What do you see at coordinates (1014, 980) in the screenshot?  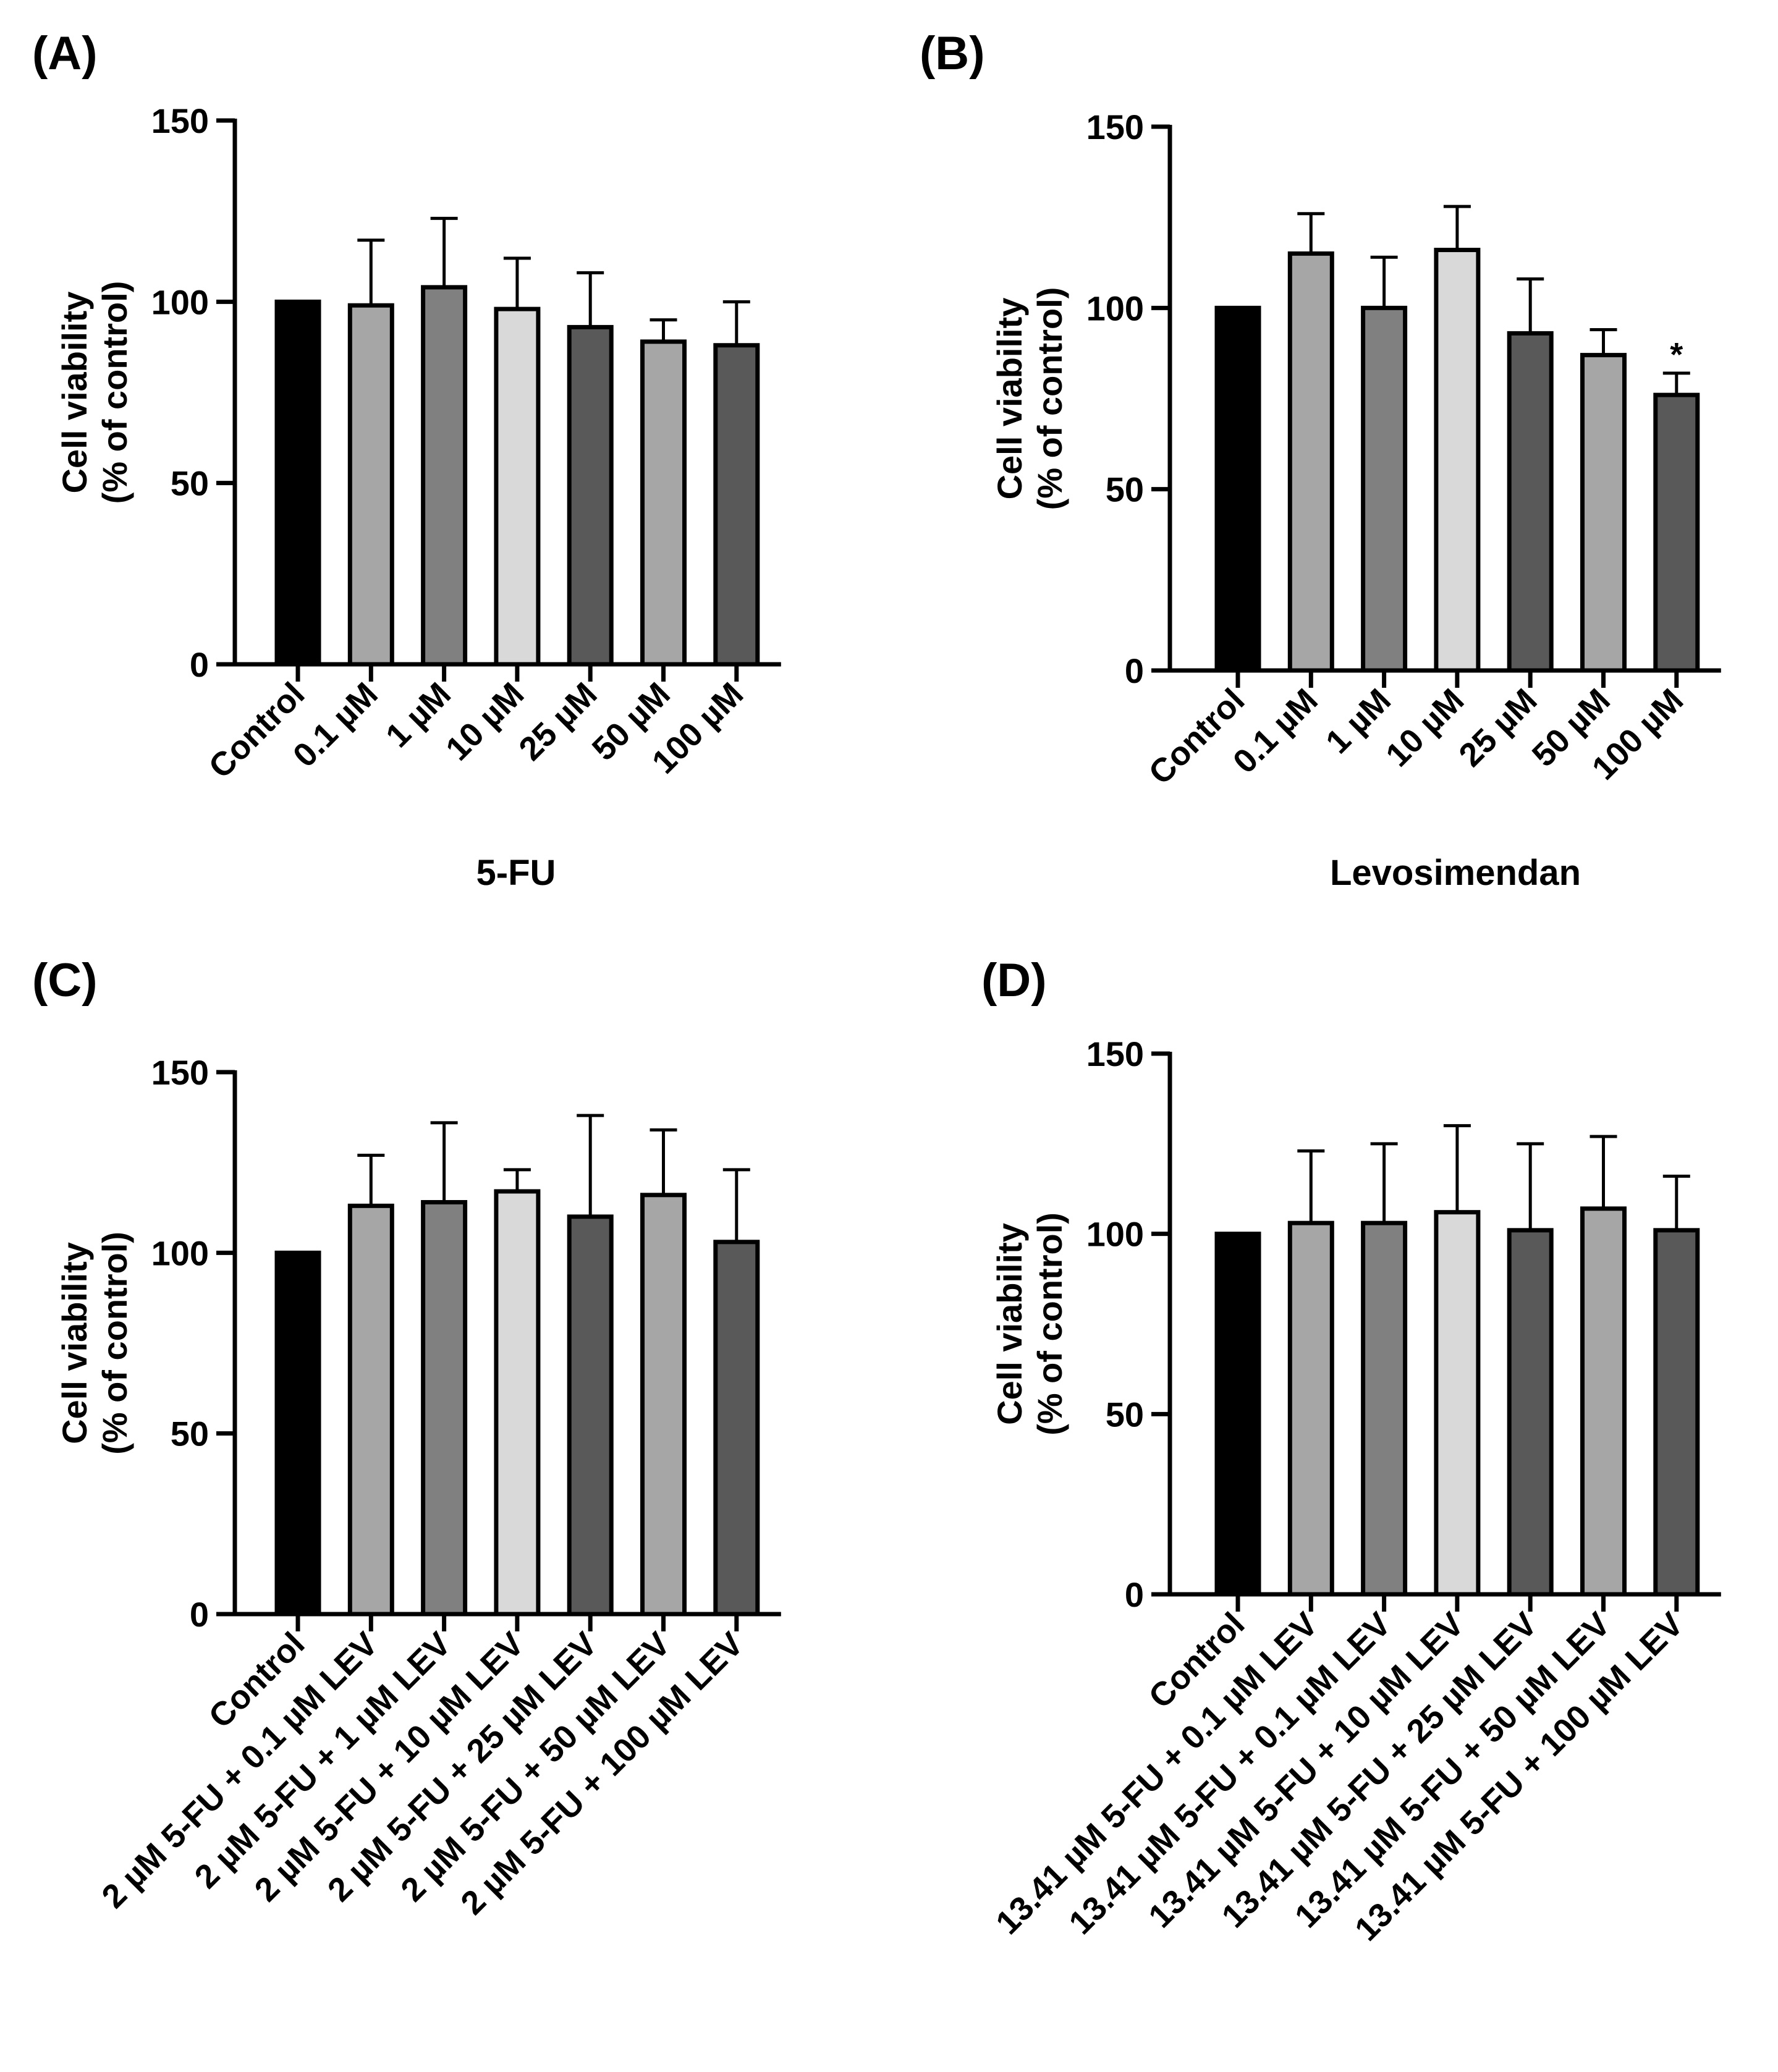 I see `panel-label: (D)` at bounding box center [1014, 980].